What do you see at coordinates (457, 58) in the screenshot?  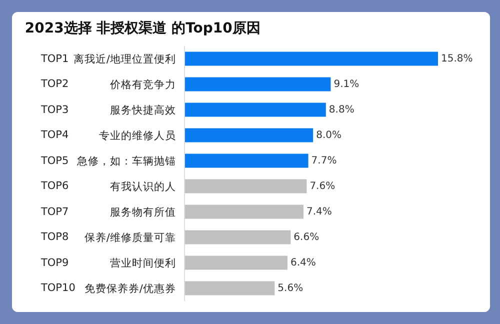 I see `data-label: 15.8%` at bounding box center [457, 58].